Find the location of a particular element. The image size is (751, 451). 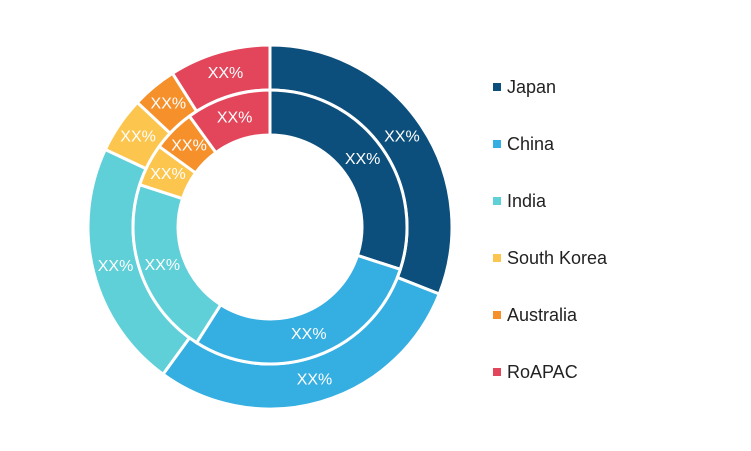

legend-label: Japan is located at coordinates (532, 86).